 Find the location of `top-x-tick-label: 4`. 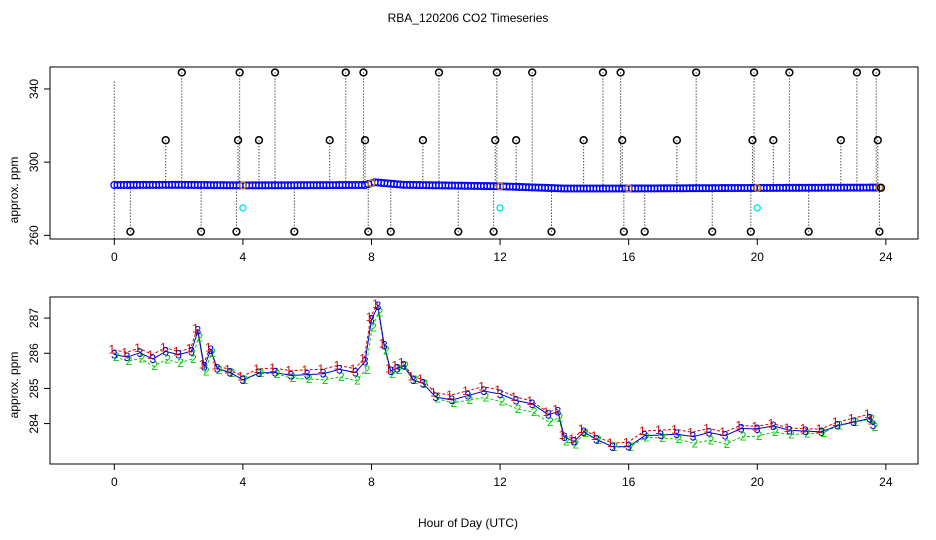

top-x-tick-label: 4 is located at coordinates (243, 257).